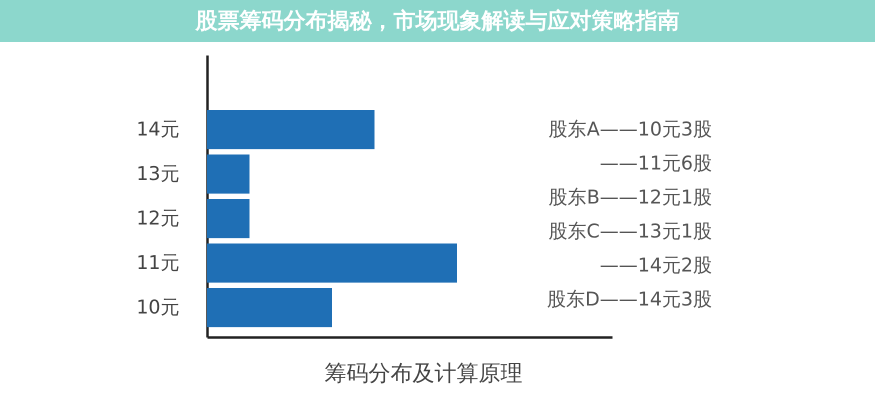  Describe the element at coordinates (629, 299) in the screenshot. I see `text: 股东D——14元3股` at that location.